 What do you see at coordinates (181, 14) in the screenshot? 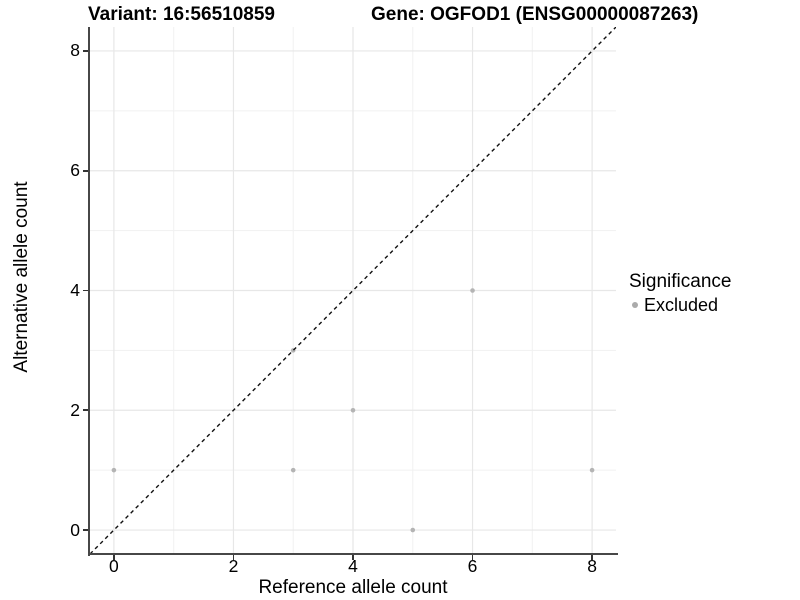
I see `variant-title: Variant: 16:56510859` at bounding box center [181, 14].